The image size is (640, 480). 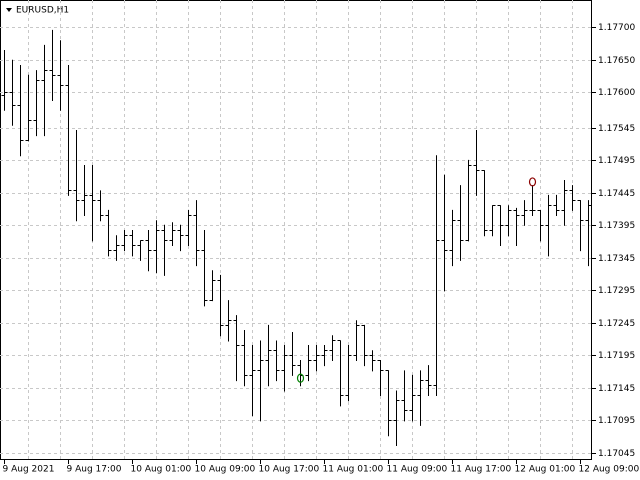 I want to click on y-tick-label: 1.17145, so click(x=616, y=389).